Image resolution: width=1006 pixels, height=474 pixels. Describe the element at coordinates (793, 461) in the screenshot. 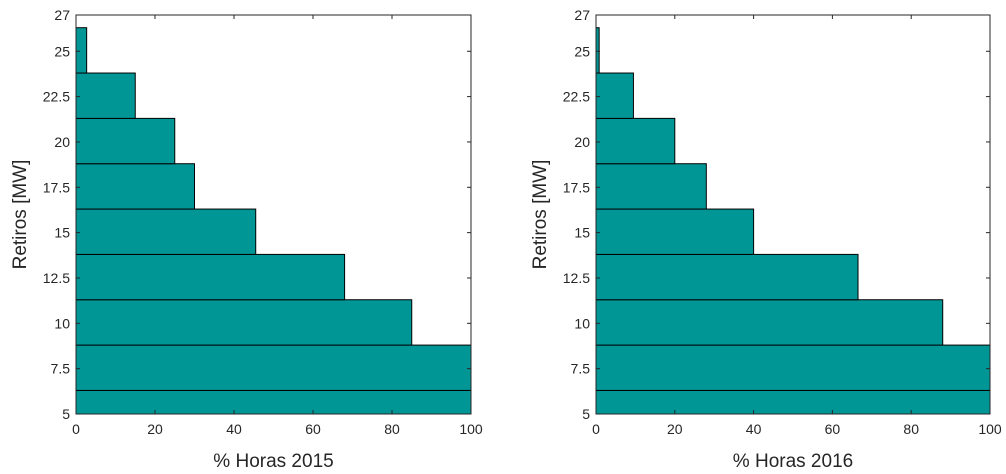

I see `x-axis-label-2016: % Horas 2016` at that location.